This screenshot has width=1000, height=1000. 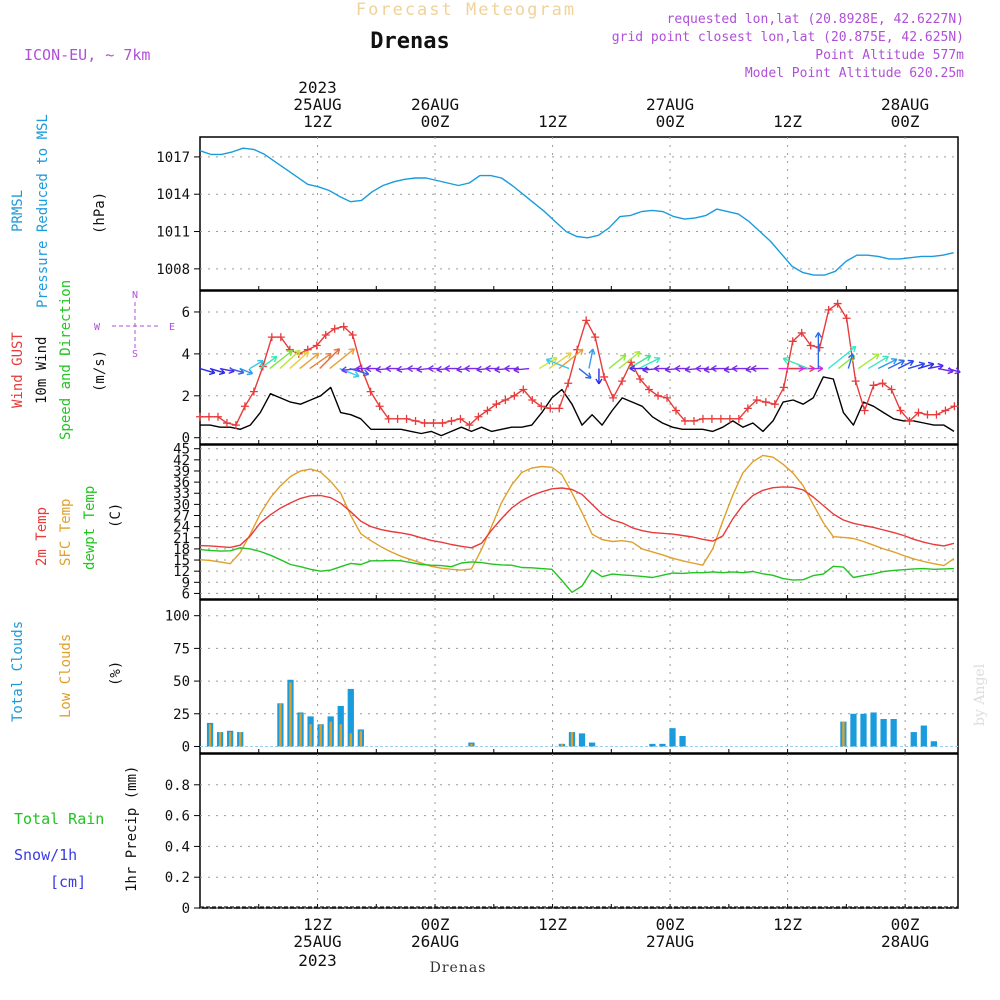 What do you see at coordinates (317, 104) in the screenshot?
I see `top-time-label: 25AUG` at bounding box center [317, 104].